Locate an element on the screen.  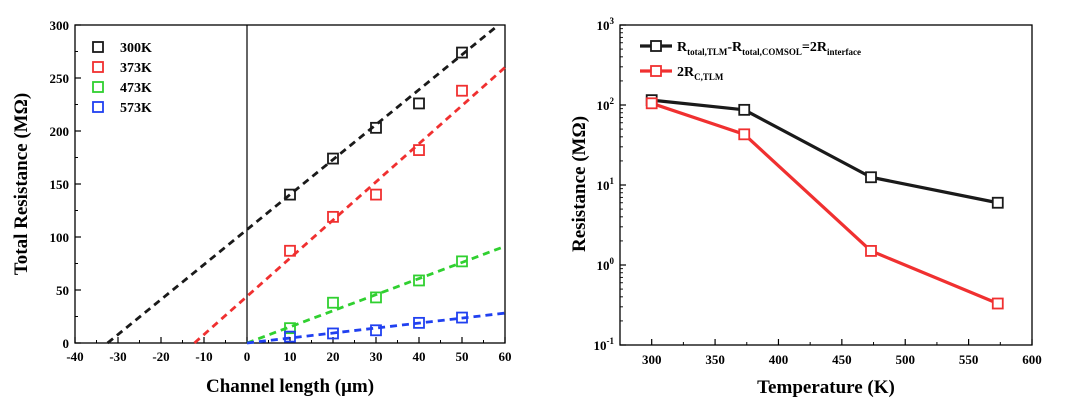
left-x-tick-label: 10 is located at coordinates (290, 356).